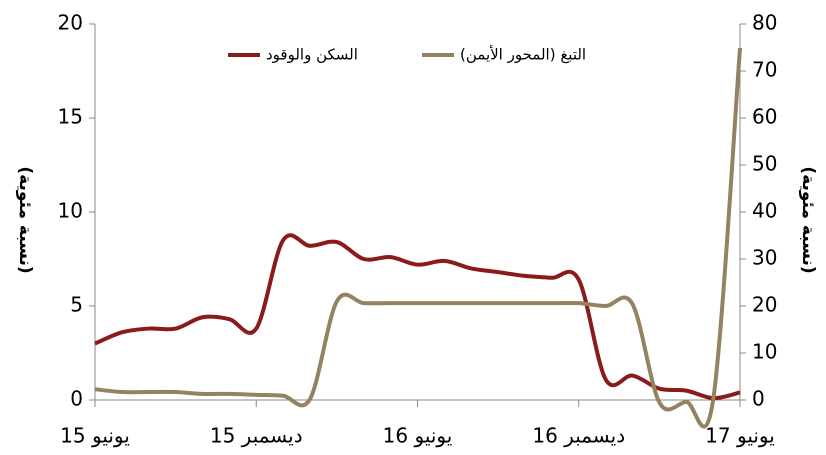 Image resolution: width=826 pixels, height=455 pixels. I want to click on y2-tick-label: 50, so click(764, 164).